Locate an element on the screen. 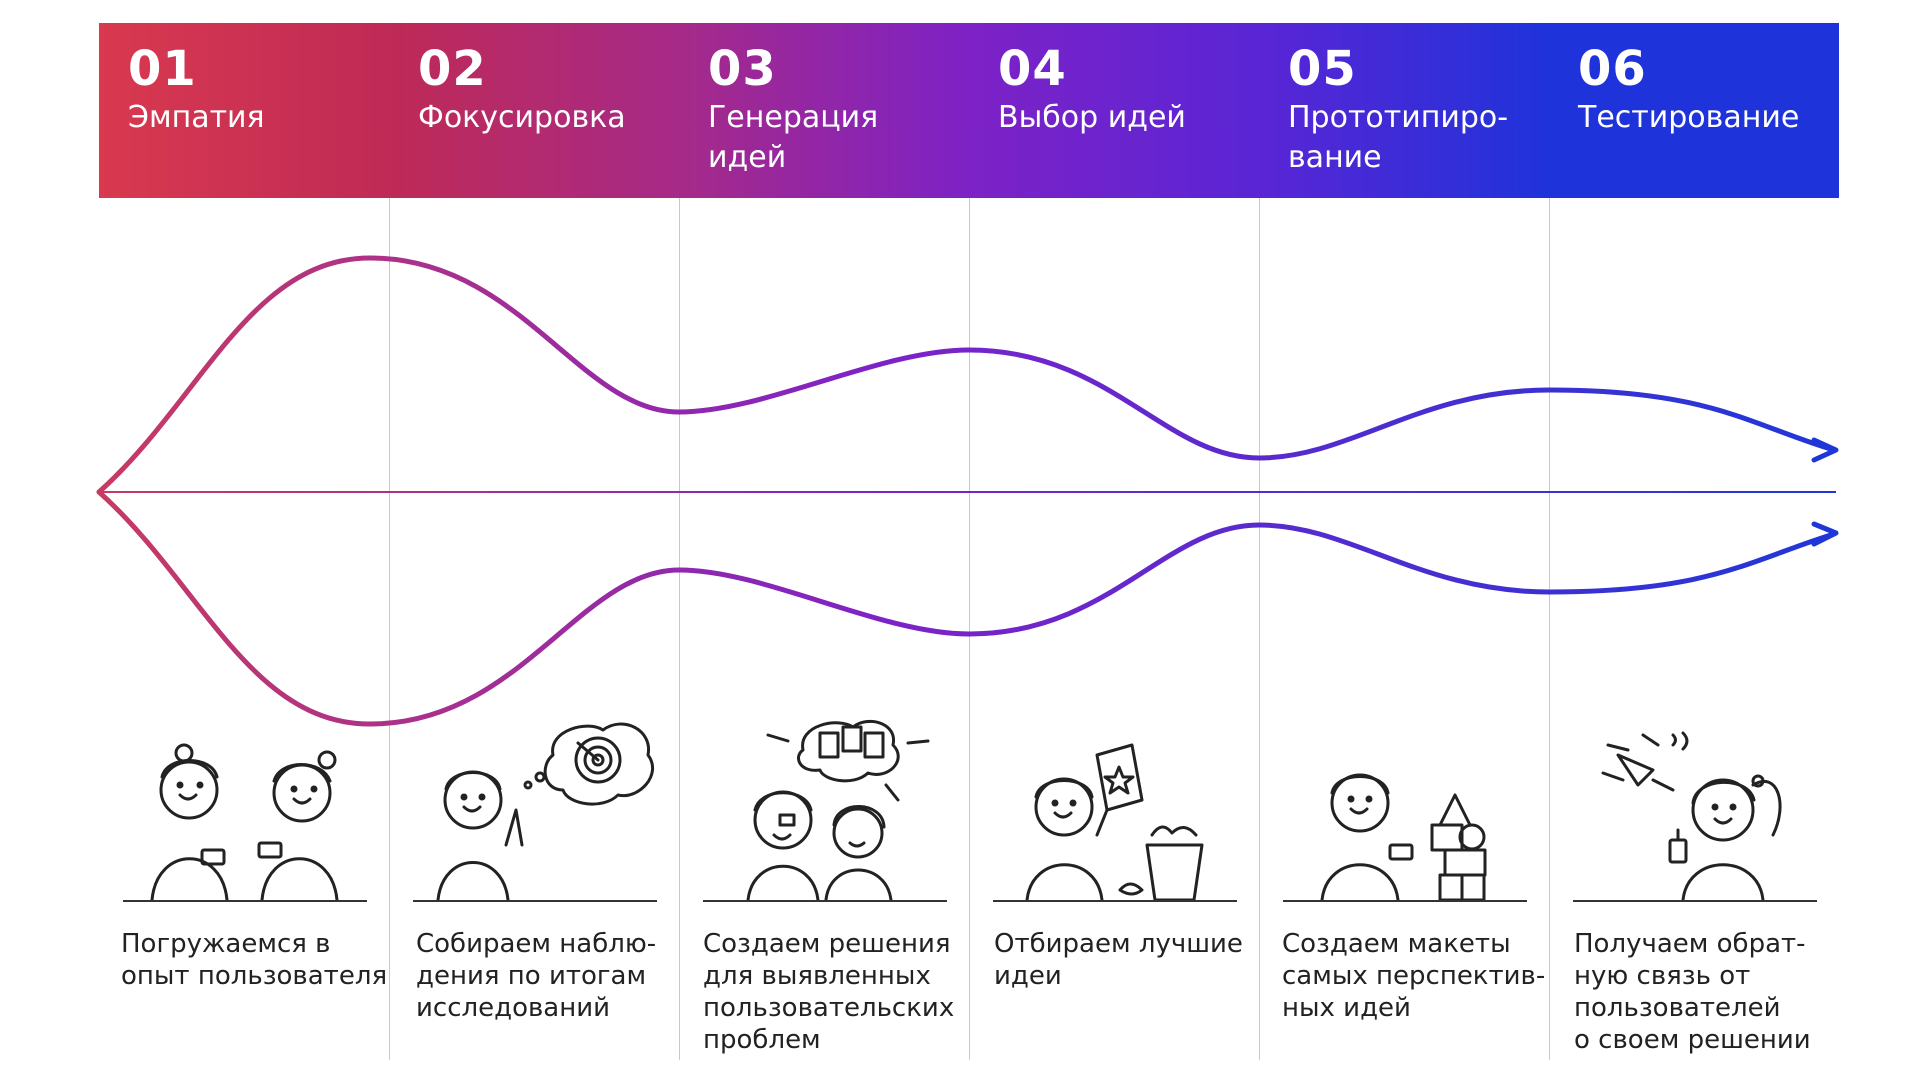 This screenshot has width=1920, height=1080. empathy-icon is located at coordinates (244, 822).